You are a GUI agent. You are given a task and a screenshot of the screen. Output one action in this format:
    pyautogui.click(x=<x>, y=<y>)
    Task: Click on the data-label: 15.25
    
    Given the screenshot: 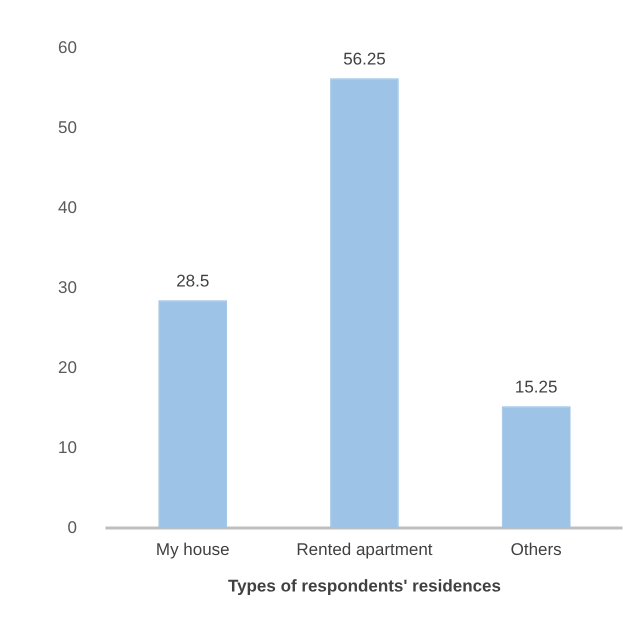 What is the action you would take?
    pyautogui.click(x=536, y=386)
    